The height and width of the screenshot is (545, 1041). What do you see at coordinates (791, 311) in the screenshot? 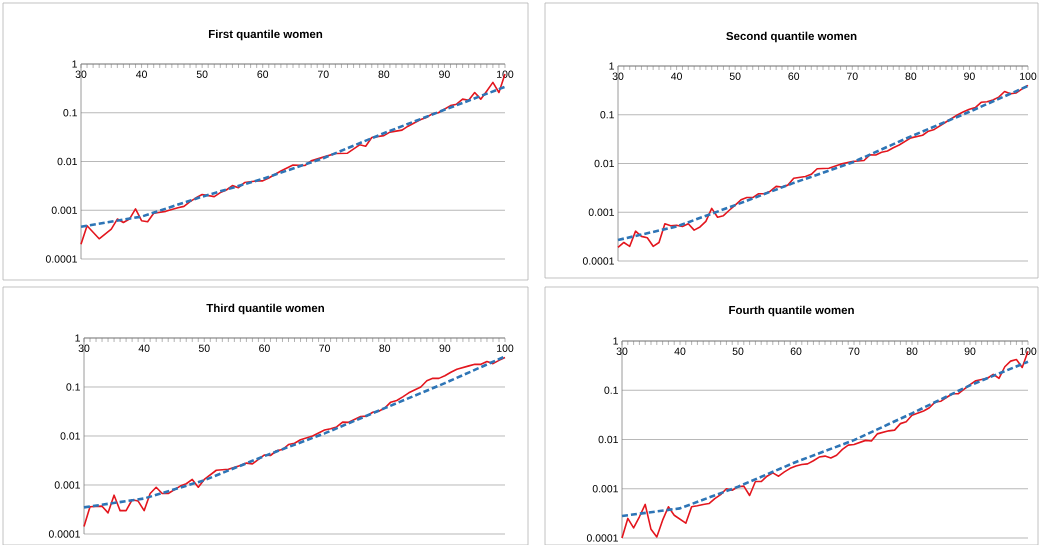
I see `chart-title: Fourth quantile women` at bounding box center [791, 311].